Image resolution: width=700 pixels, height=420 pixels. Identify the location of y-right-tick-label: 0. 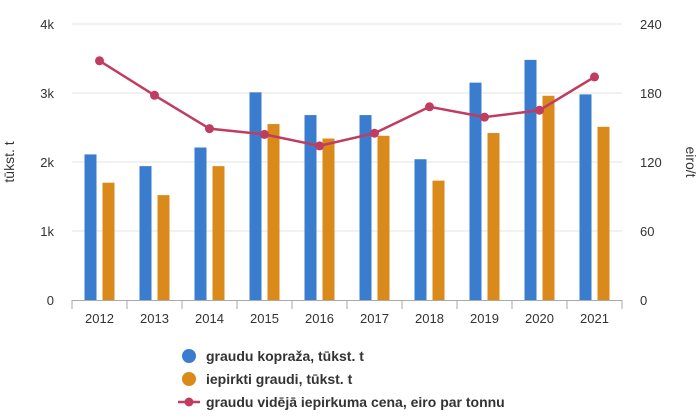
(643, 300).